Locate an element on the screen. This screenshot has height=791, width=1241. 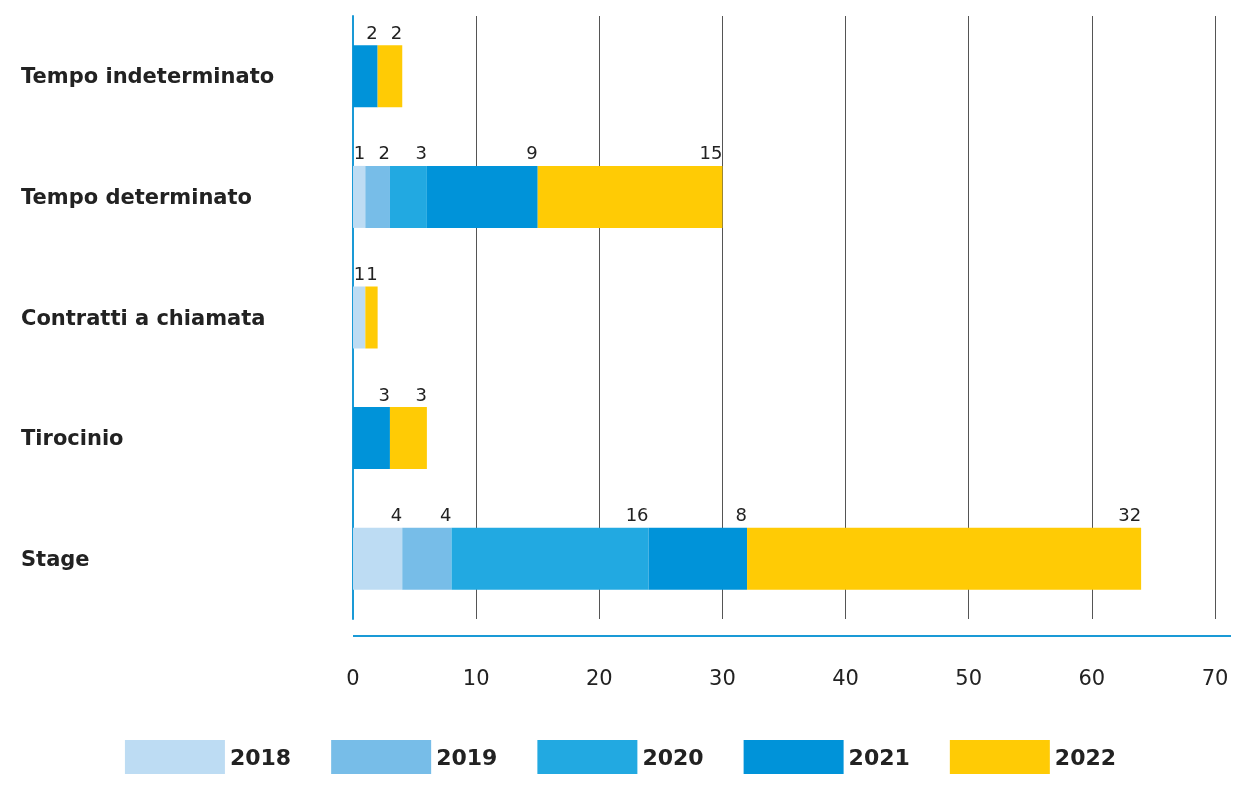
x-tick-label: 40 is located at coordinates (845, 677).